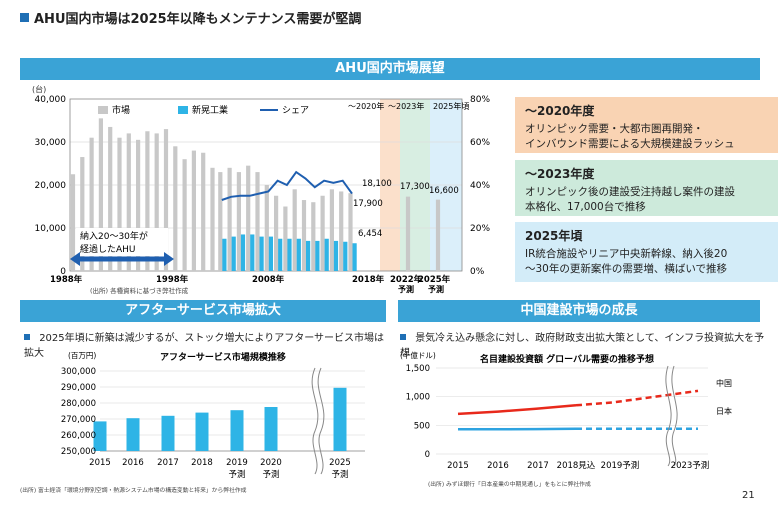 Image resolution: width=780 pixels, height=510 pixels. Describe the element at coordinates (477, 272) in the screenshot. I see `y2-tick-label: 0%` at that location.